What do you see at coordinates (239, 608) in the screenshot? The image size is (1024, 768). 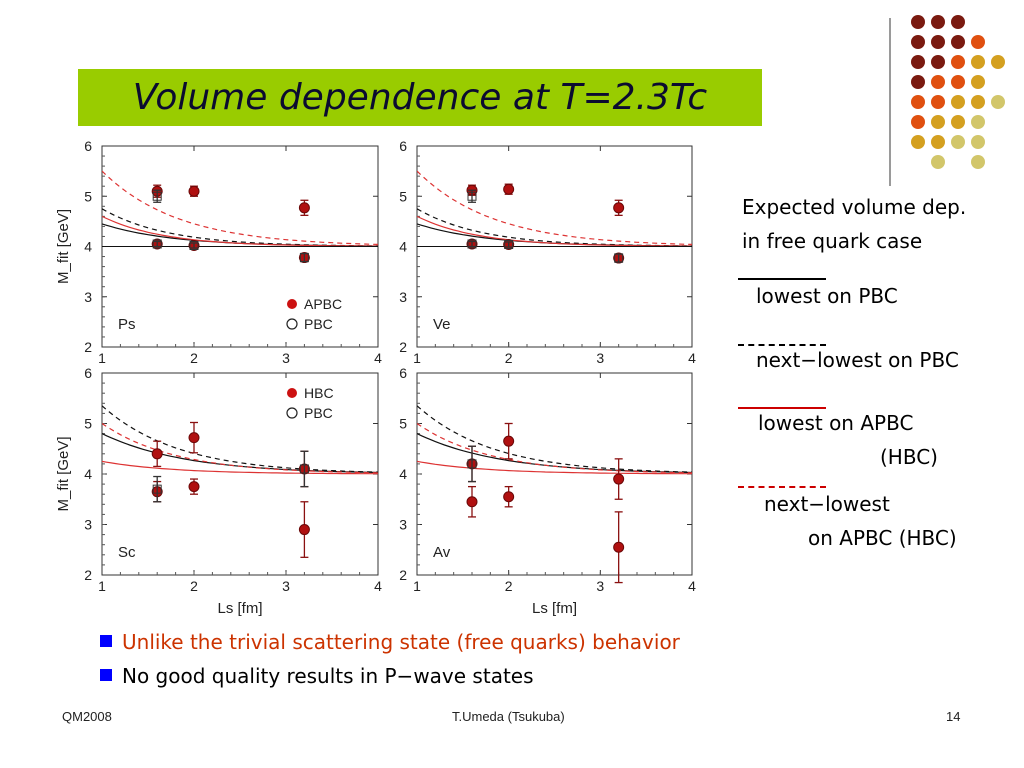 I see `x-axis-label: Ls [fm]` at bounding box center [239, 608].